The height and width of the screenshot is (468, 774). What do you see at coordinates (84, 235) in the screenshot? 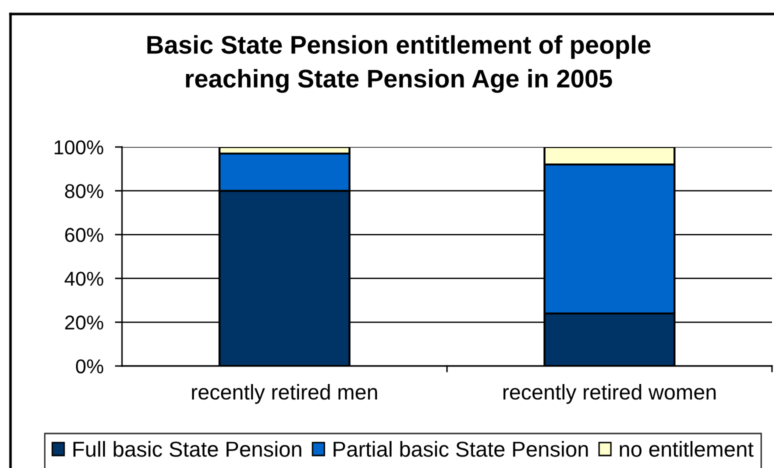
I see `y-tick-label: 60%` at bounding box center [84, 235].